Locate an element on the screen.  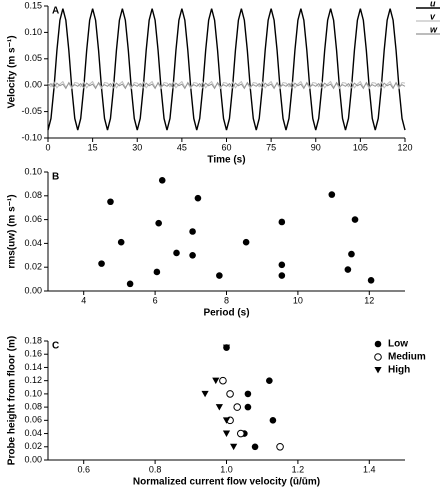
legend-label: High is located at coordinates (399, 370).